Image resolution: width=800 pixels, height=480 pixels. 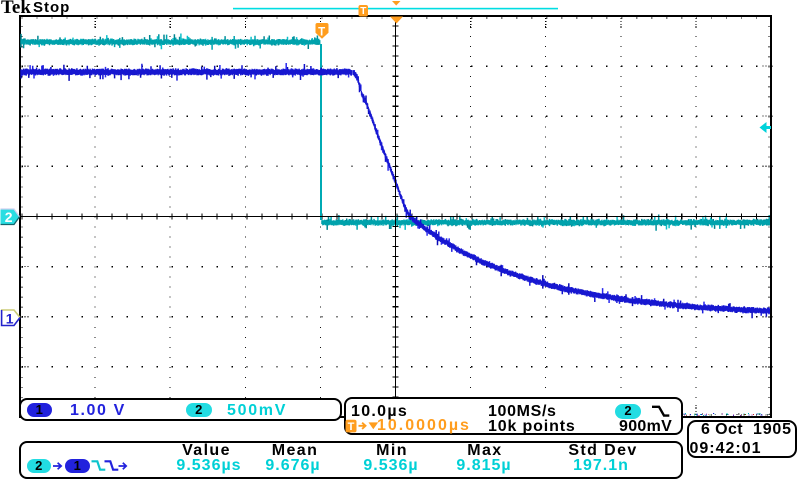 What do you see at coordinates (9, 217) in the screenshot?
I see `svg-text: 2` at bounding box center [9, 217].